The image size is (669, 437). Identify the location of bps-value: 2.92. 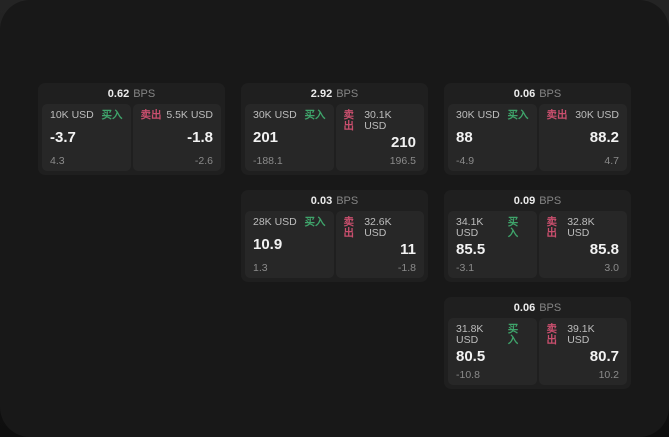
(321, 93).